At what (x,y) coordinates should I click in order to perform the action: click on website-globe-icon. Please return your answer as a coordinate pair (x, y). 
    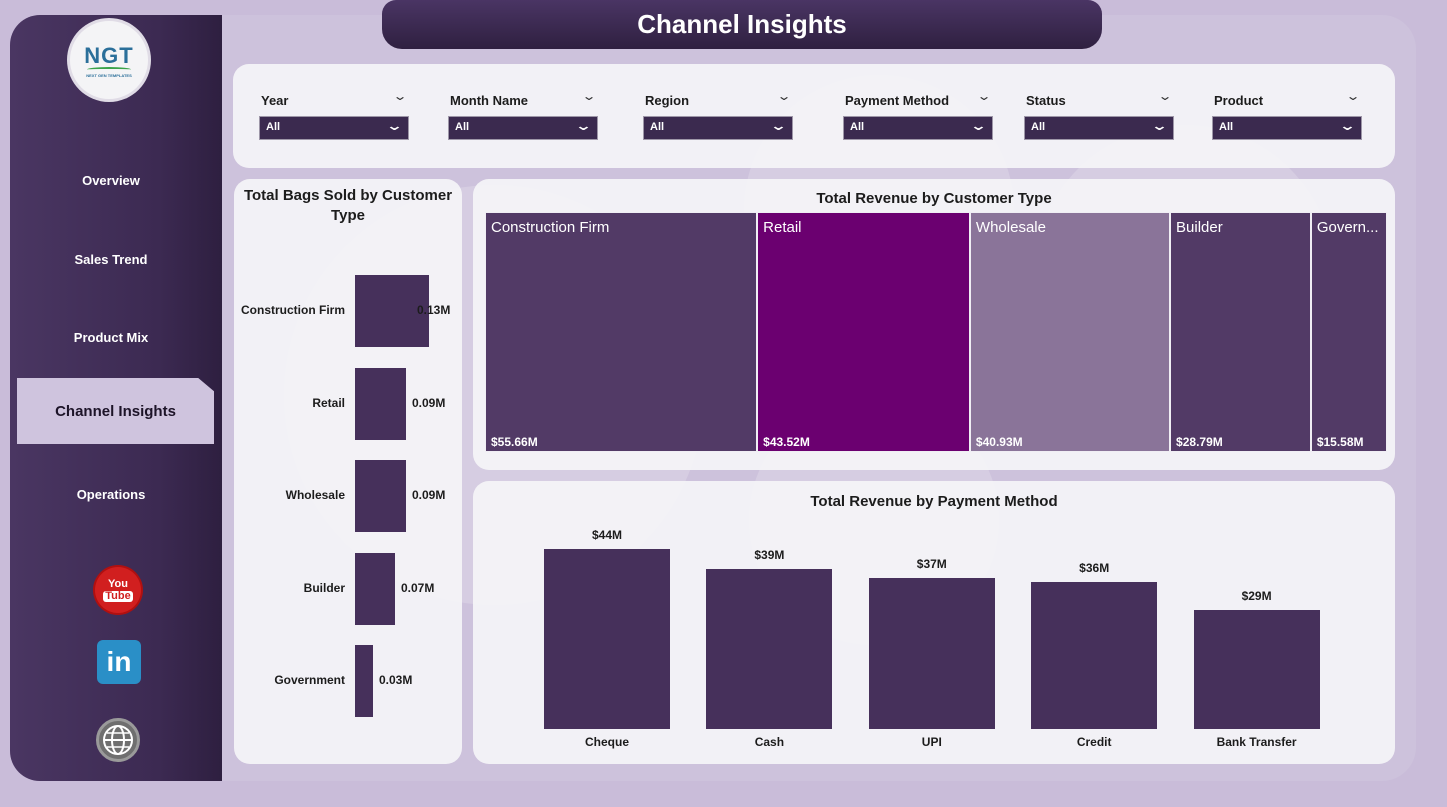
    Looking at the image, I should click on (118, 740).